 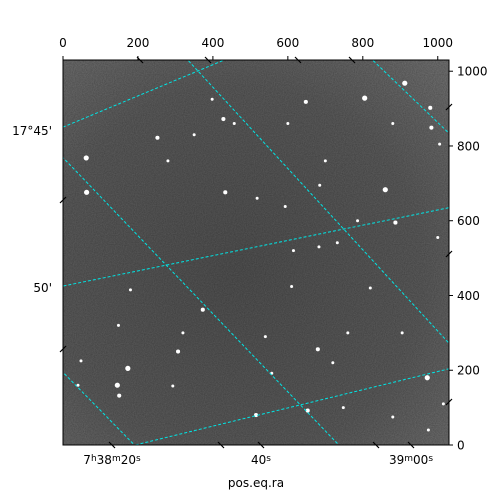 What do you see at coordinates (32, 131) in the screenshot?
I see `dec-tick-label: 17°45'` at bounding box center [32, 131].